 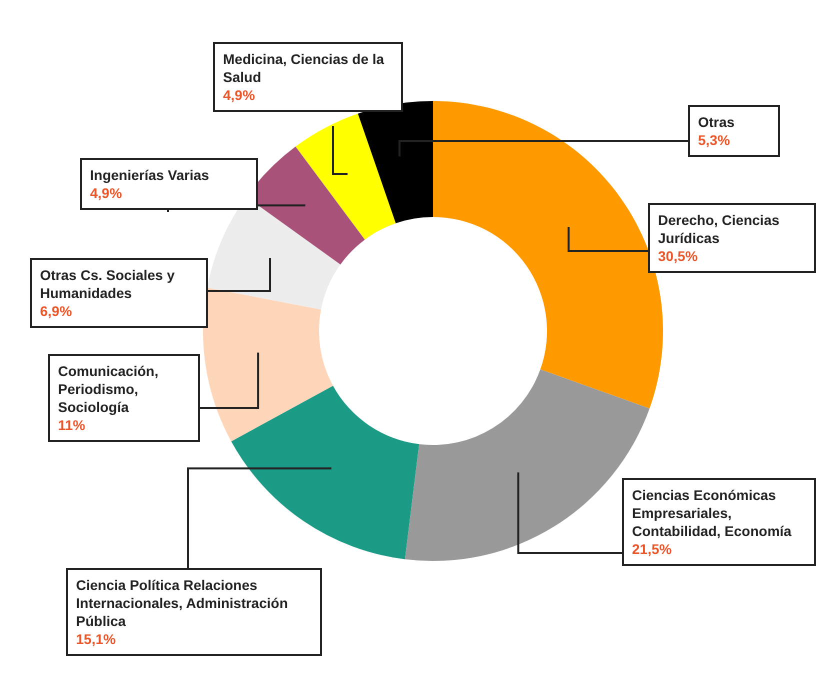 I want to click on slice-label: Comunicación, Periodismo, Sociología, so click(x=109, y=389).